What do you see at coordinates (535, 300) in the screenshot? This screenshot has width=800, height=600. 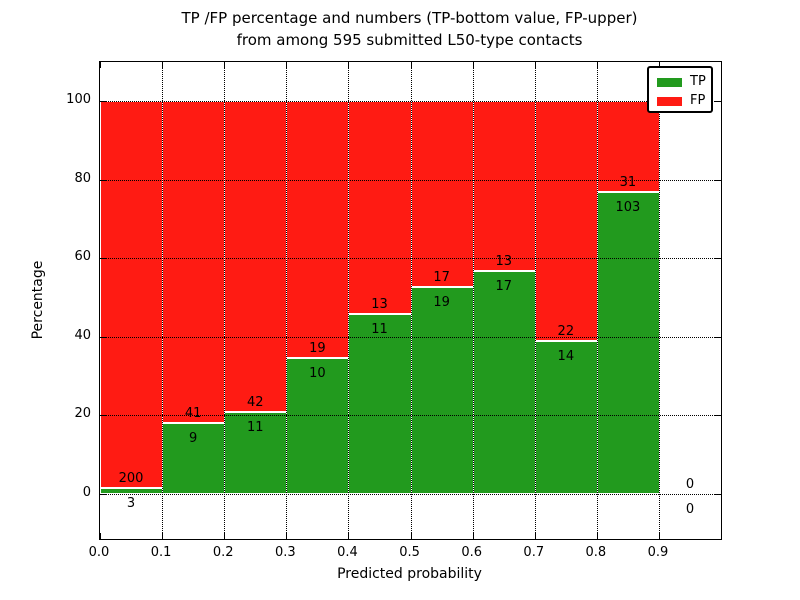 I see `gridline-x-0.7` at bounding box center [535, 300].